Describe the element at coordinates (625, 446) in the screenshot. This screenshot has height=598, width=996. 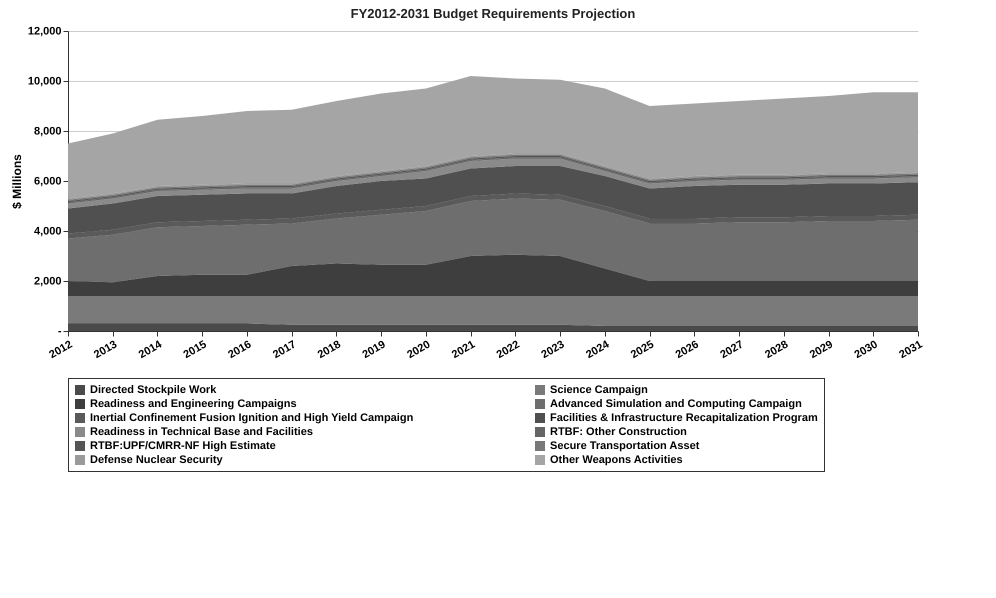
I see `legend-label: Secure Transportation Asset` at that location.